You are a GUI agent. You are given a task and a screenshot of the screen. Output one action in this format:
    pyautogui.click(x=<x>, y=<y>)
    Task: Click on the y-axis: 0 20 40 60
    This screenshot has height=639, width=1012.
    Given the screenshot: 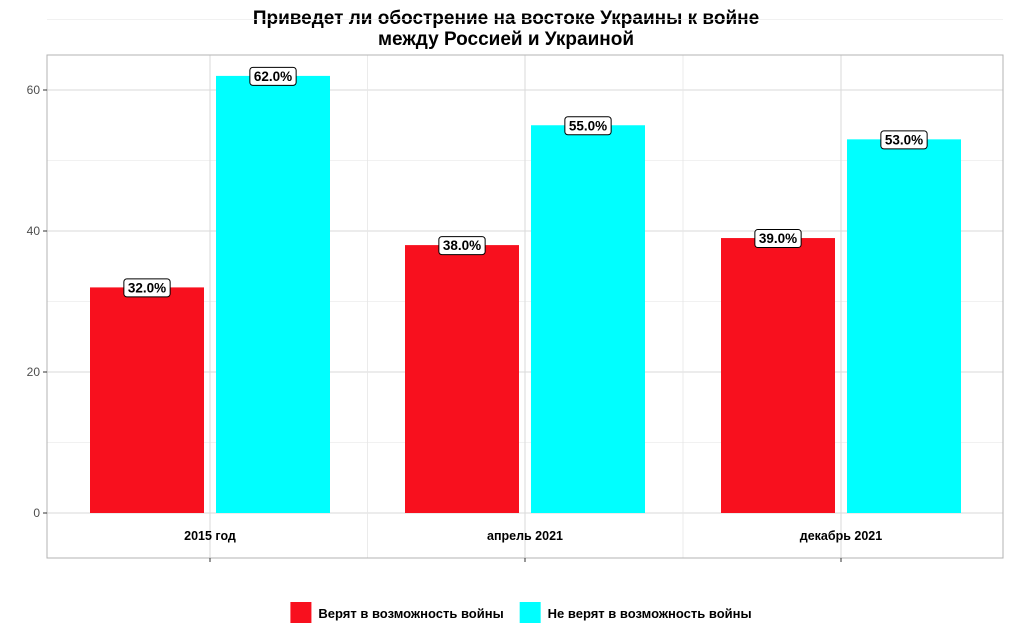 What is the action you would take?
    pyautogui.click(x=37, y=301)
    